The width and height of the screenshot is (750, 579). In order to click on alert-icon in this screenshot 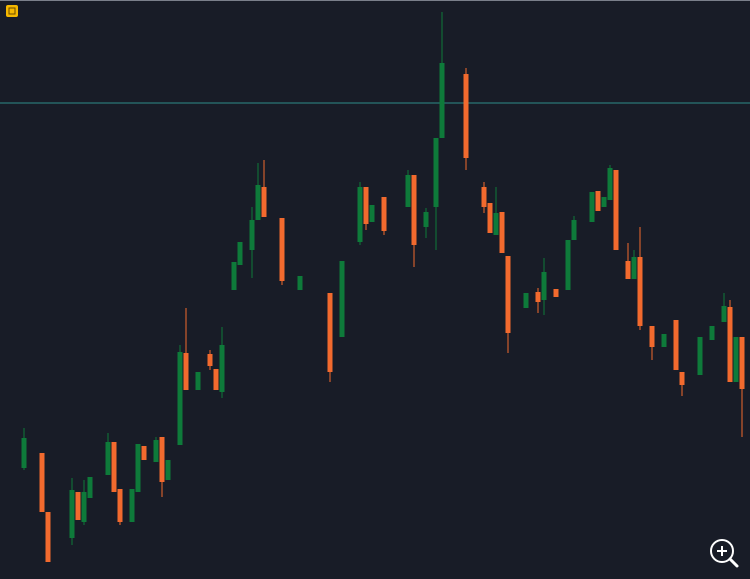, I will do `click(12, 11)`.